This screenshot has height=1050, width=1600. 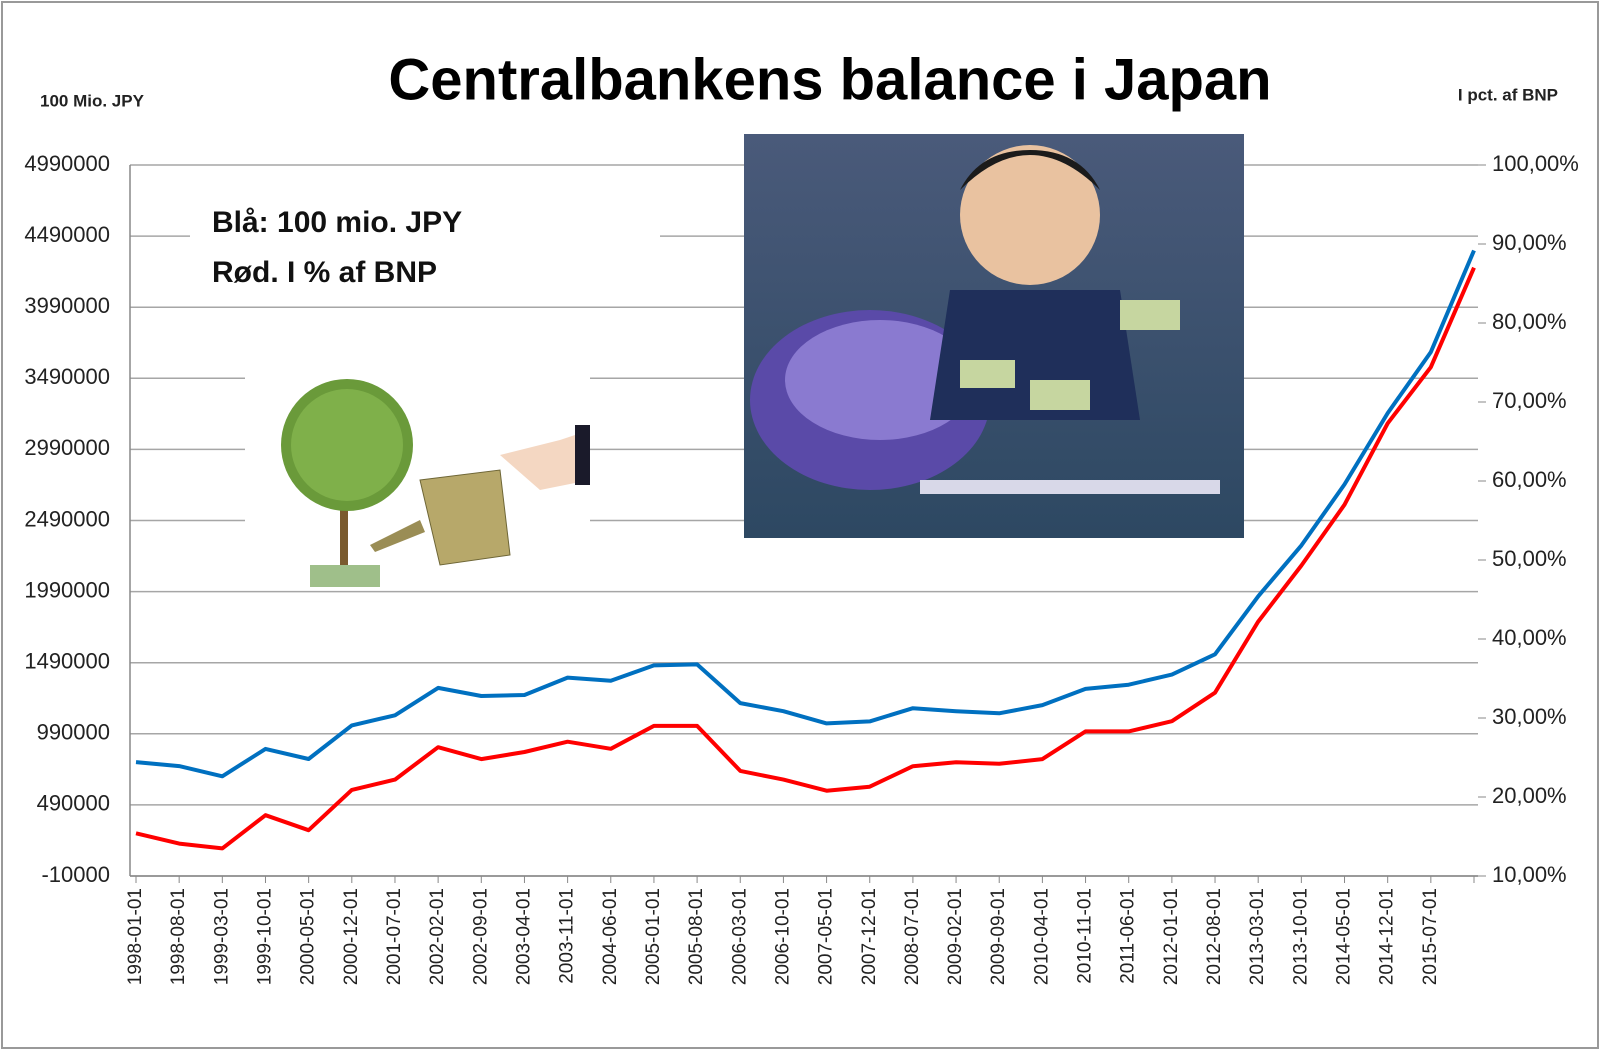 I want to click on y-tick-label: 1990000, so click(x=67, y=589).